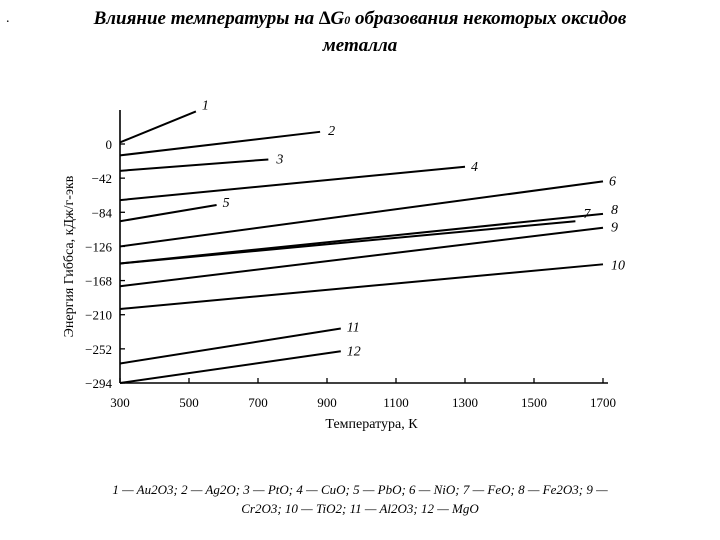  I want to click on x-tick-label-3: 900, so click(327, 402).